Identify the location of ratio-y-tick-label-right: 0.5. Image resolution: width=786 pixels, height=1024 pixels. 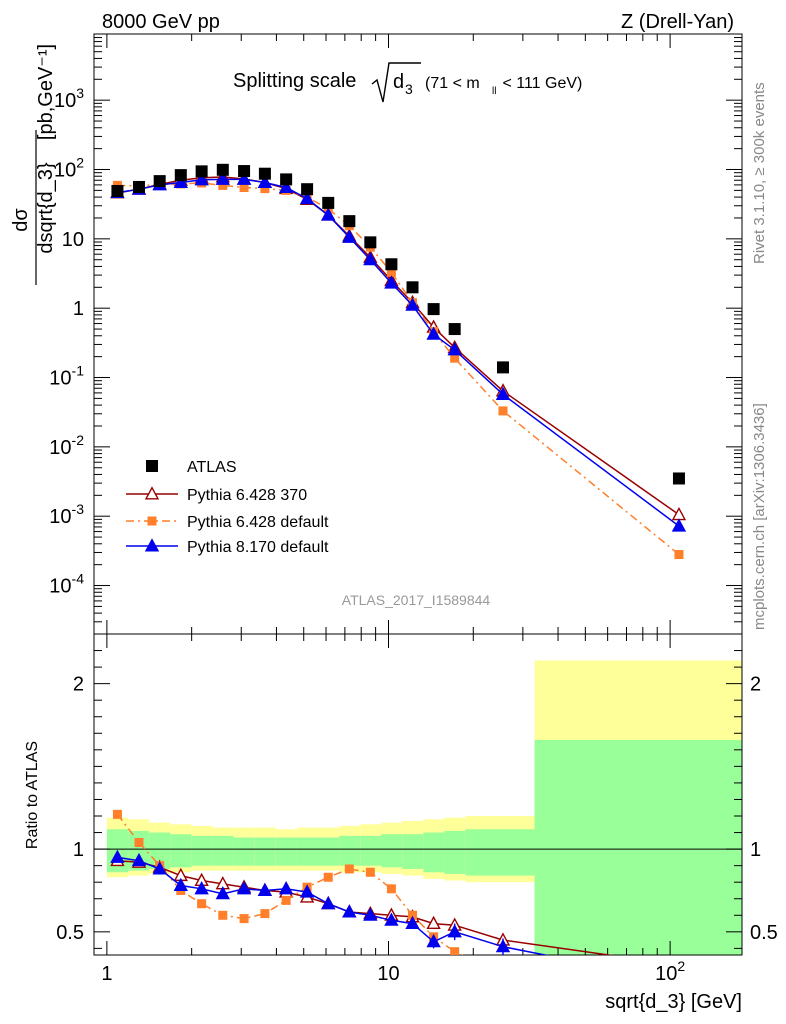
(764, 933).